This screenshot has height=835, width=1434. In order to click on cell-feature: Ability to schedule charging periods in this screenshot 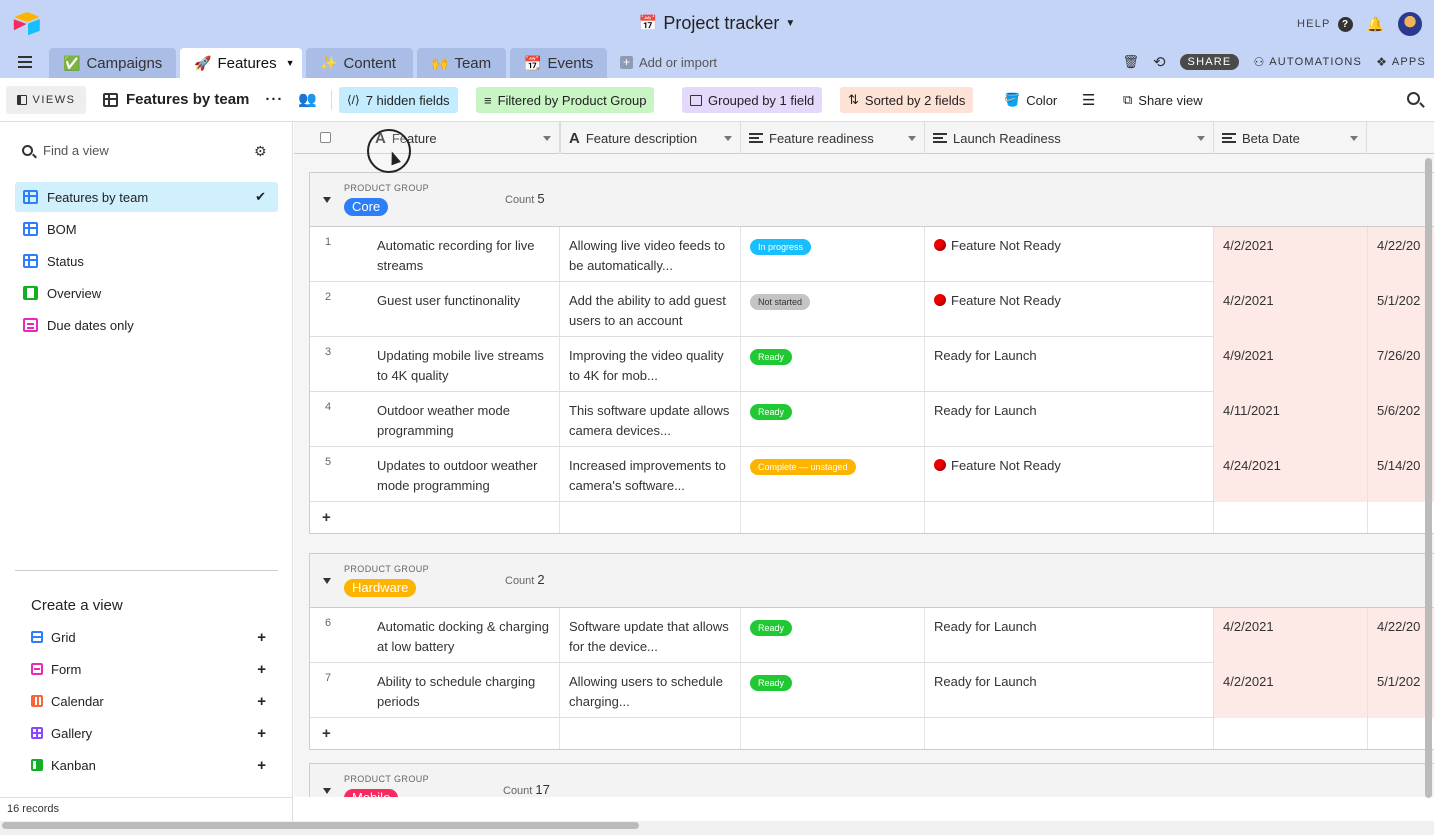, I will do `click(435, 690)`.